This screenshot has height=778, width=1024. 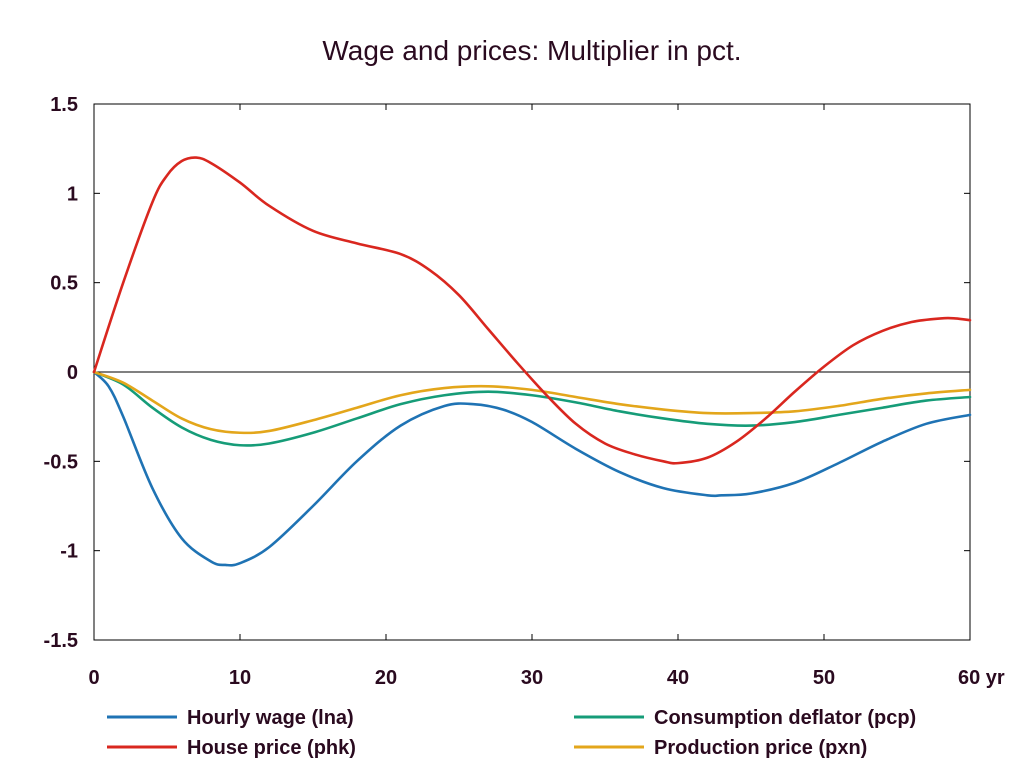 What do you see at coordinates (785, 718) in the screenshot?
I see `legend-label-2: Consumption deflator (pcp)` at bounding box center [785, 718].